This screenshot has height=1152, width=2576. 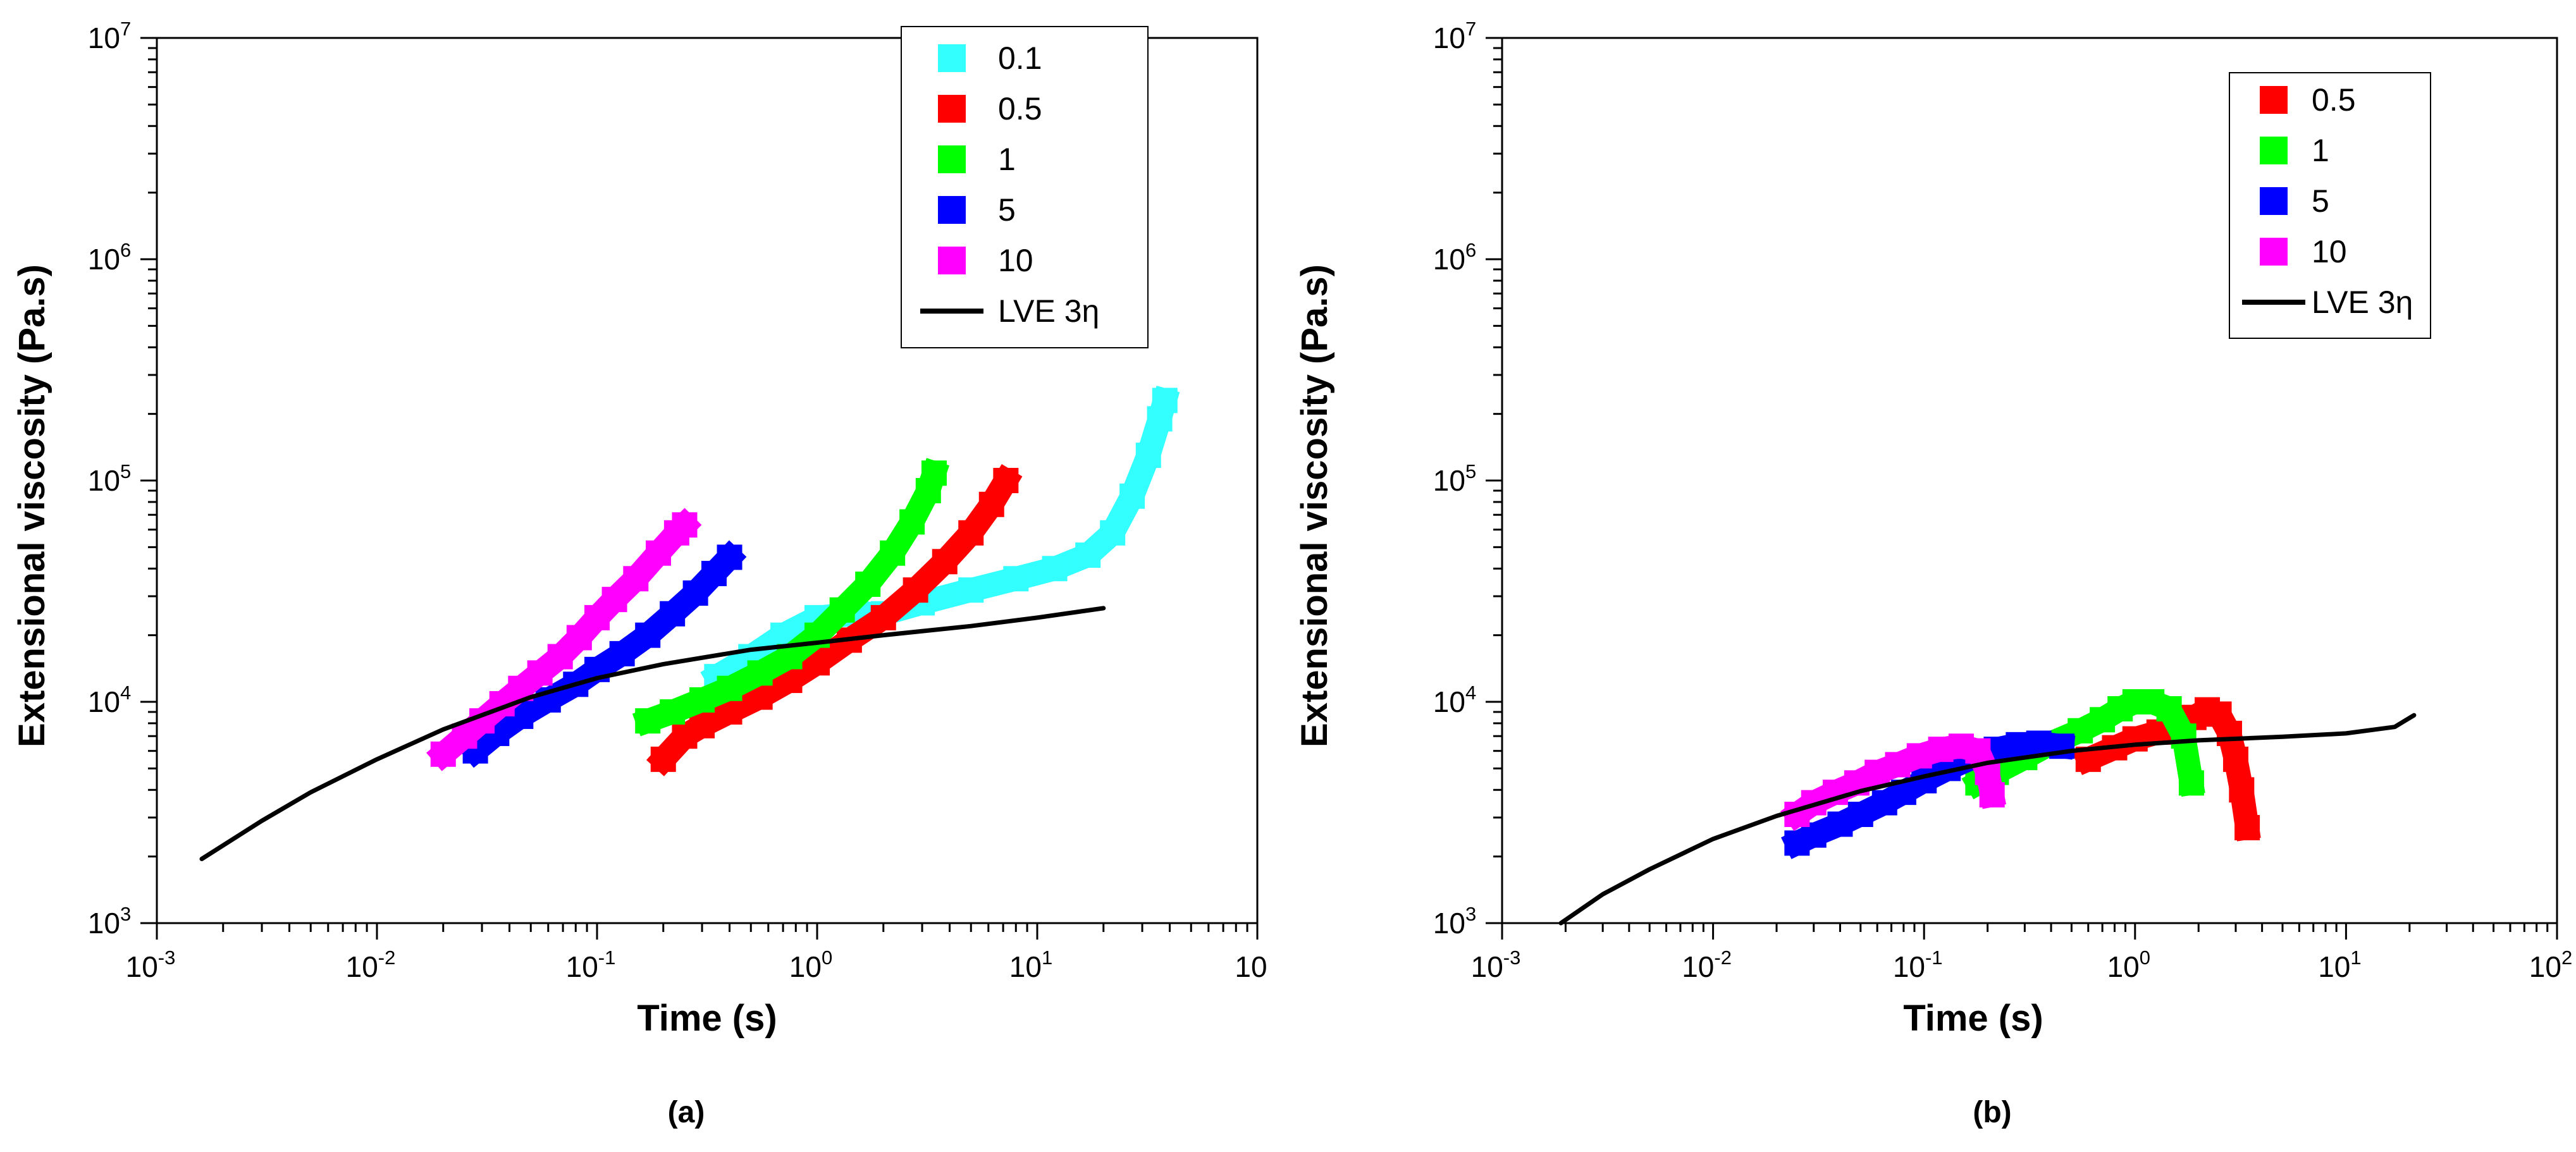 I want to click on y-axis-title-a: Extensional viscosity (Pa.s), so click(x=31, y=505).